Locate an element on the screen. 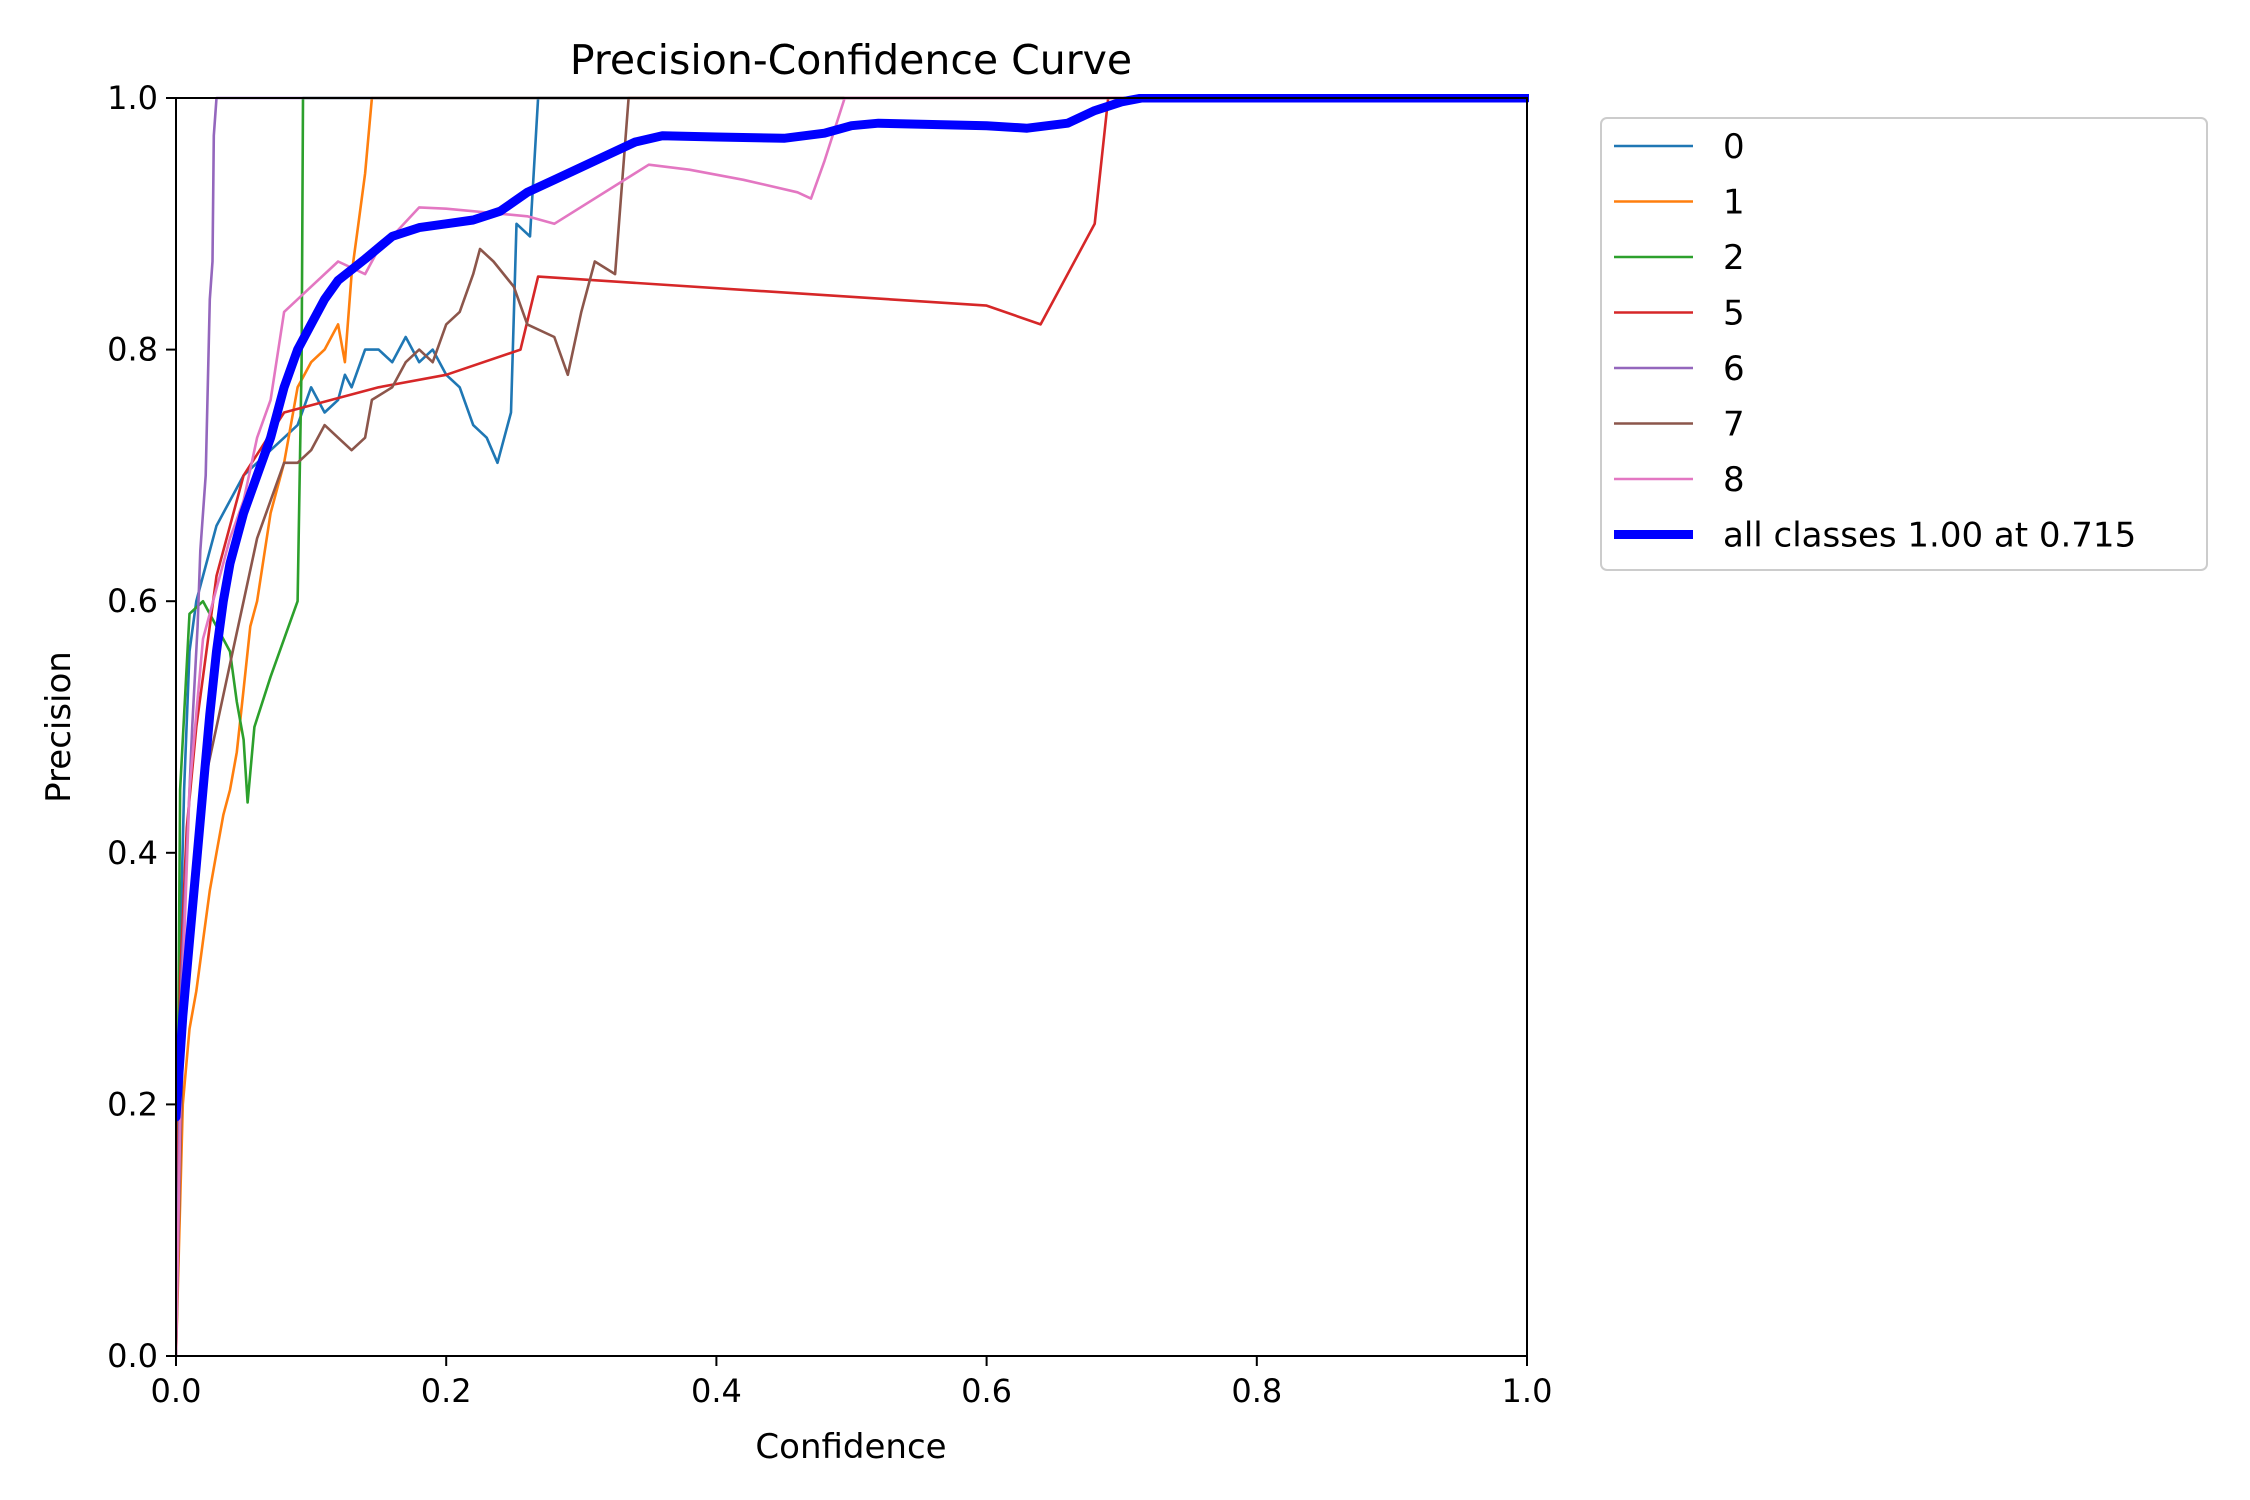  legend-label-6: 8 is located at coordinates (1734, 480).